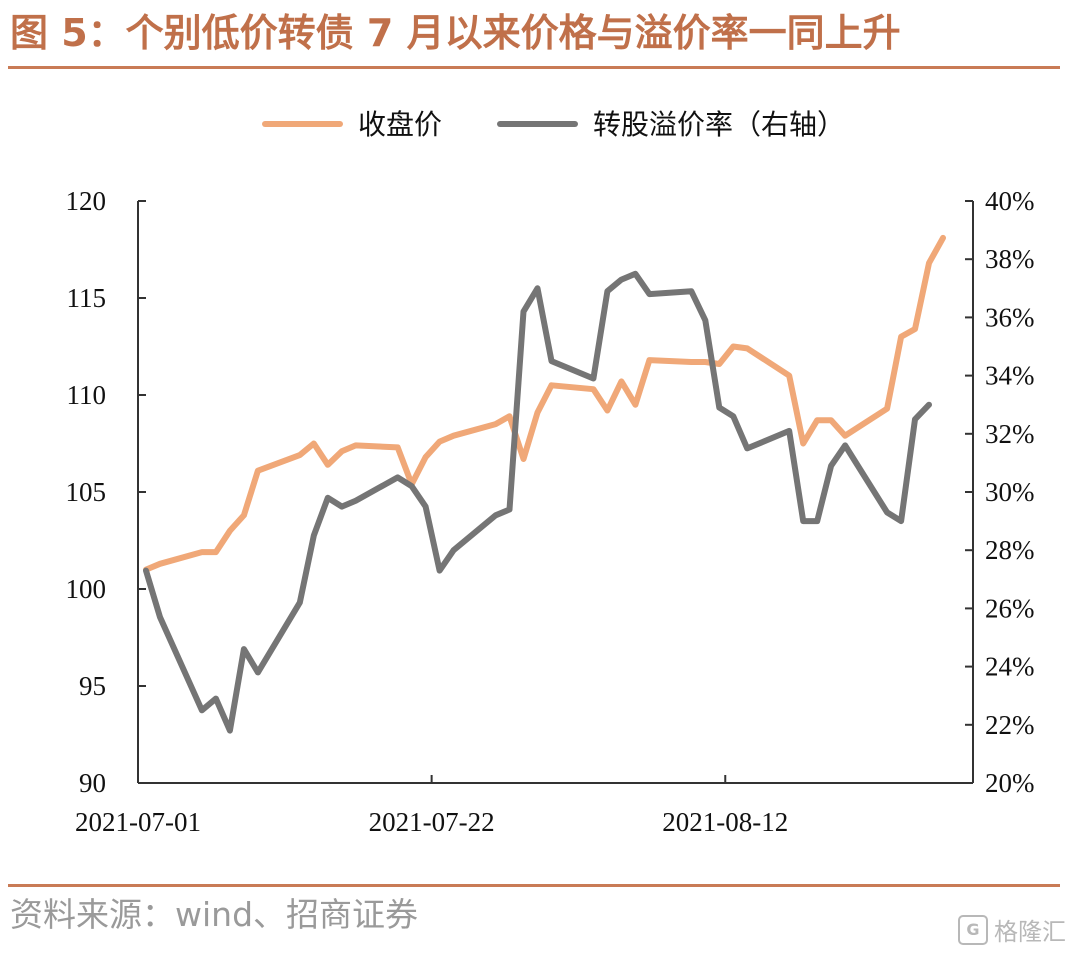  What do you see at coordinates (1010, 667) in the screenshot?
I see `right-axis-tick-label: 24%` at bounding box center [1010, 667].